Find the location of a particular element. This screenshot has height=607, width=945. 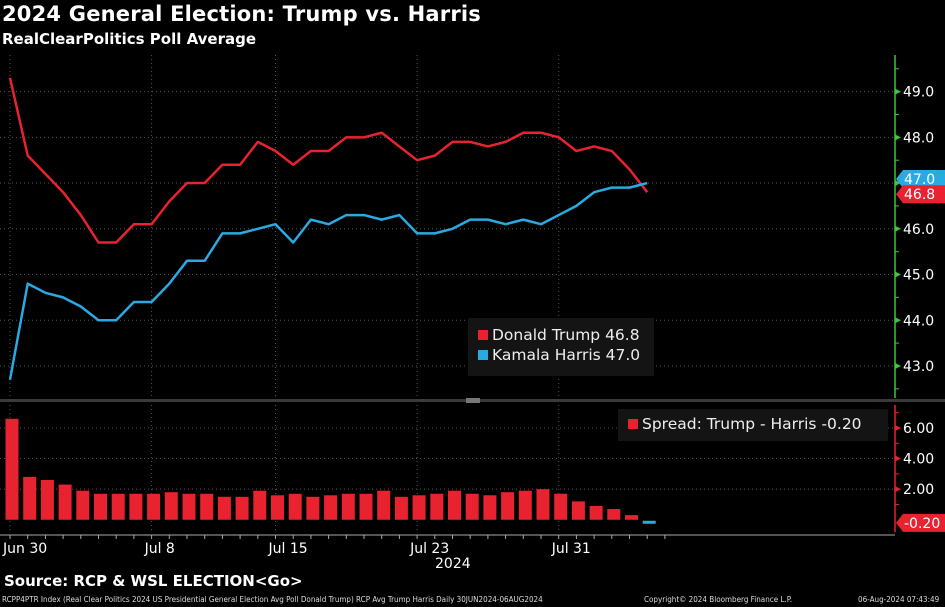

y-tick-label: 44.0 is located at coordinates (918, 321).